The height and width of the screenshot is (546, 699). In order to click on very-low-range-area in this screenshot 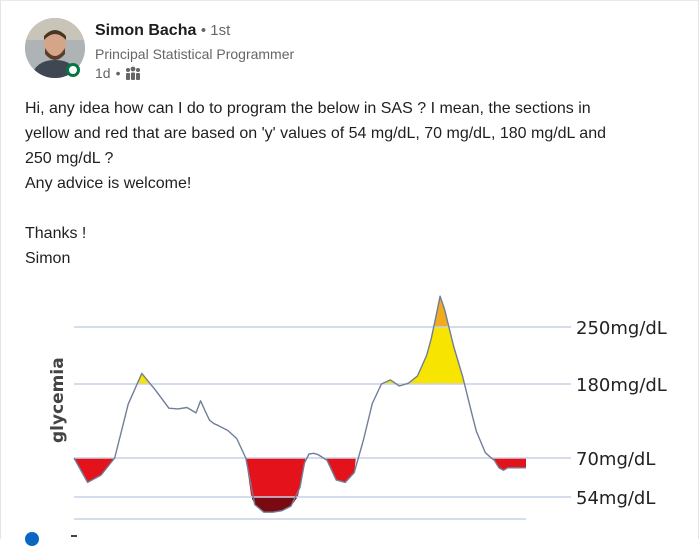, I will do `click(274, 505)`.